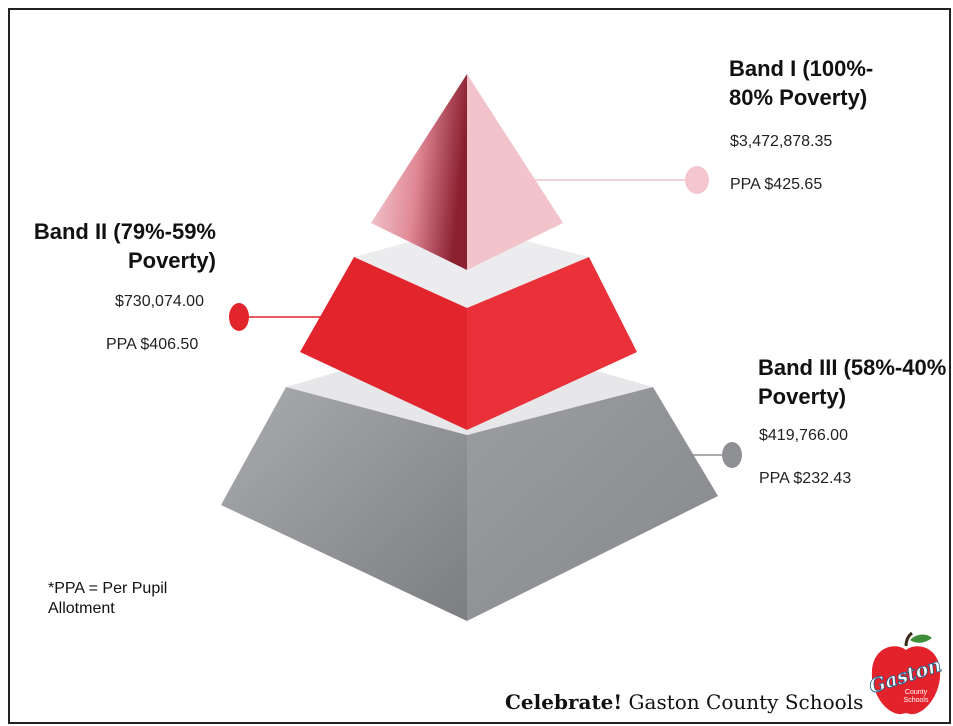  What do you see at coordinates (124, 231) in the screenshot?
I see `band-ii-title-line1: Band II (79%-59%` at bounding box center [124, 231].